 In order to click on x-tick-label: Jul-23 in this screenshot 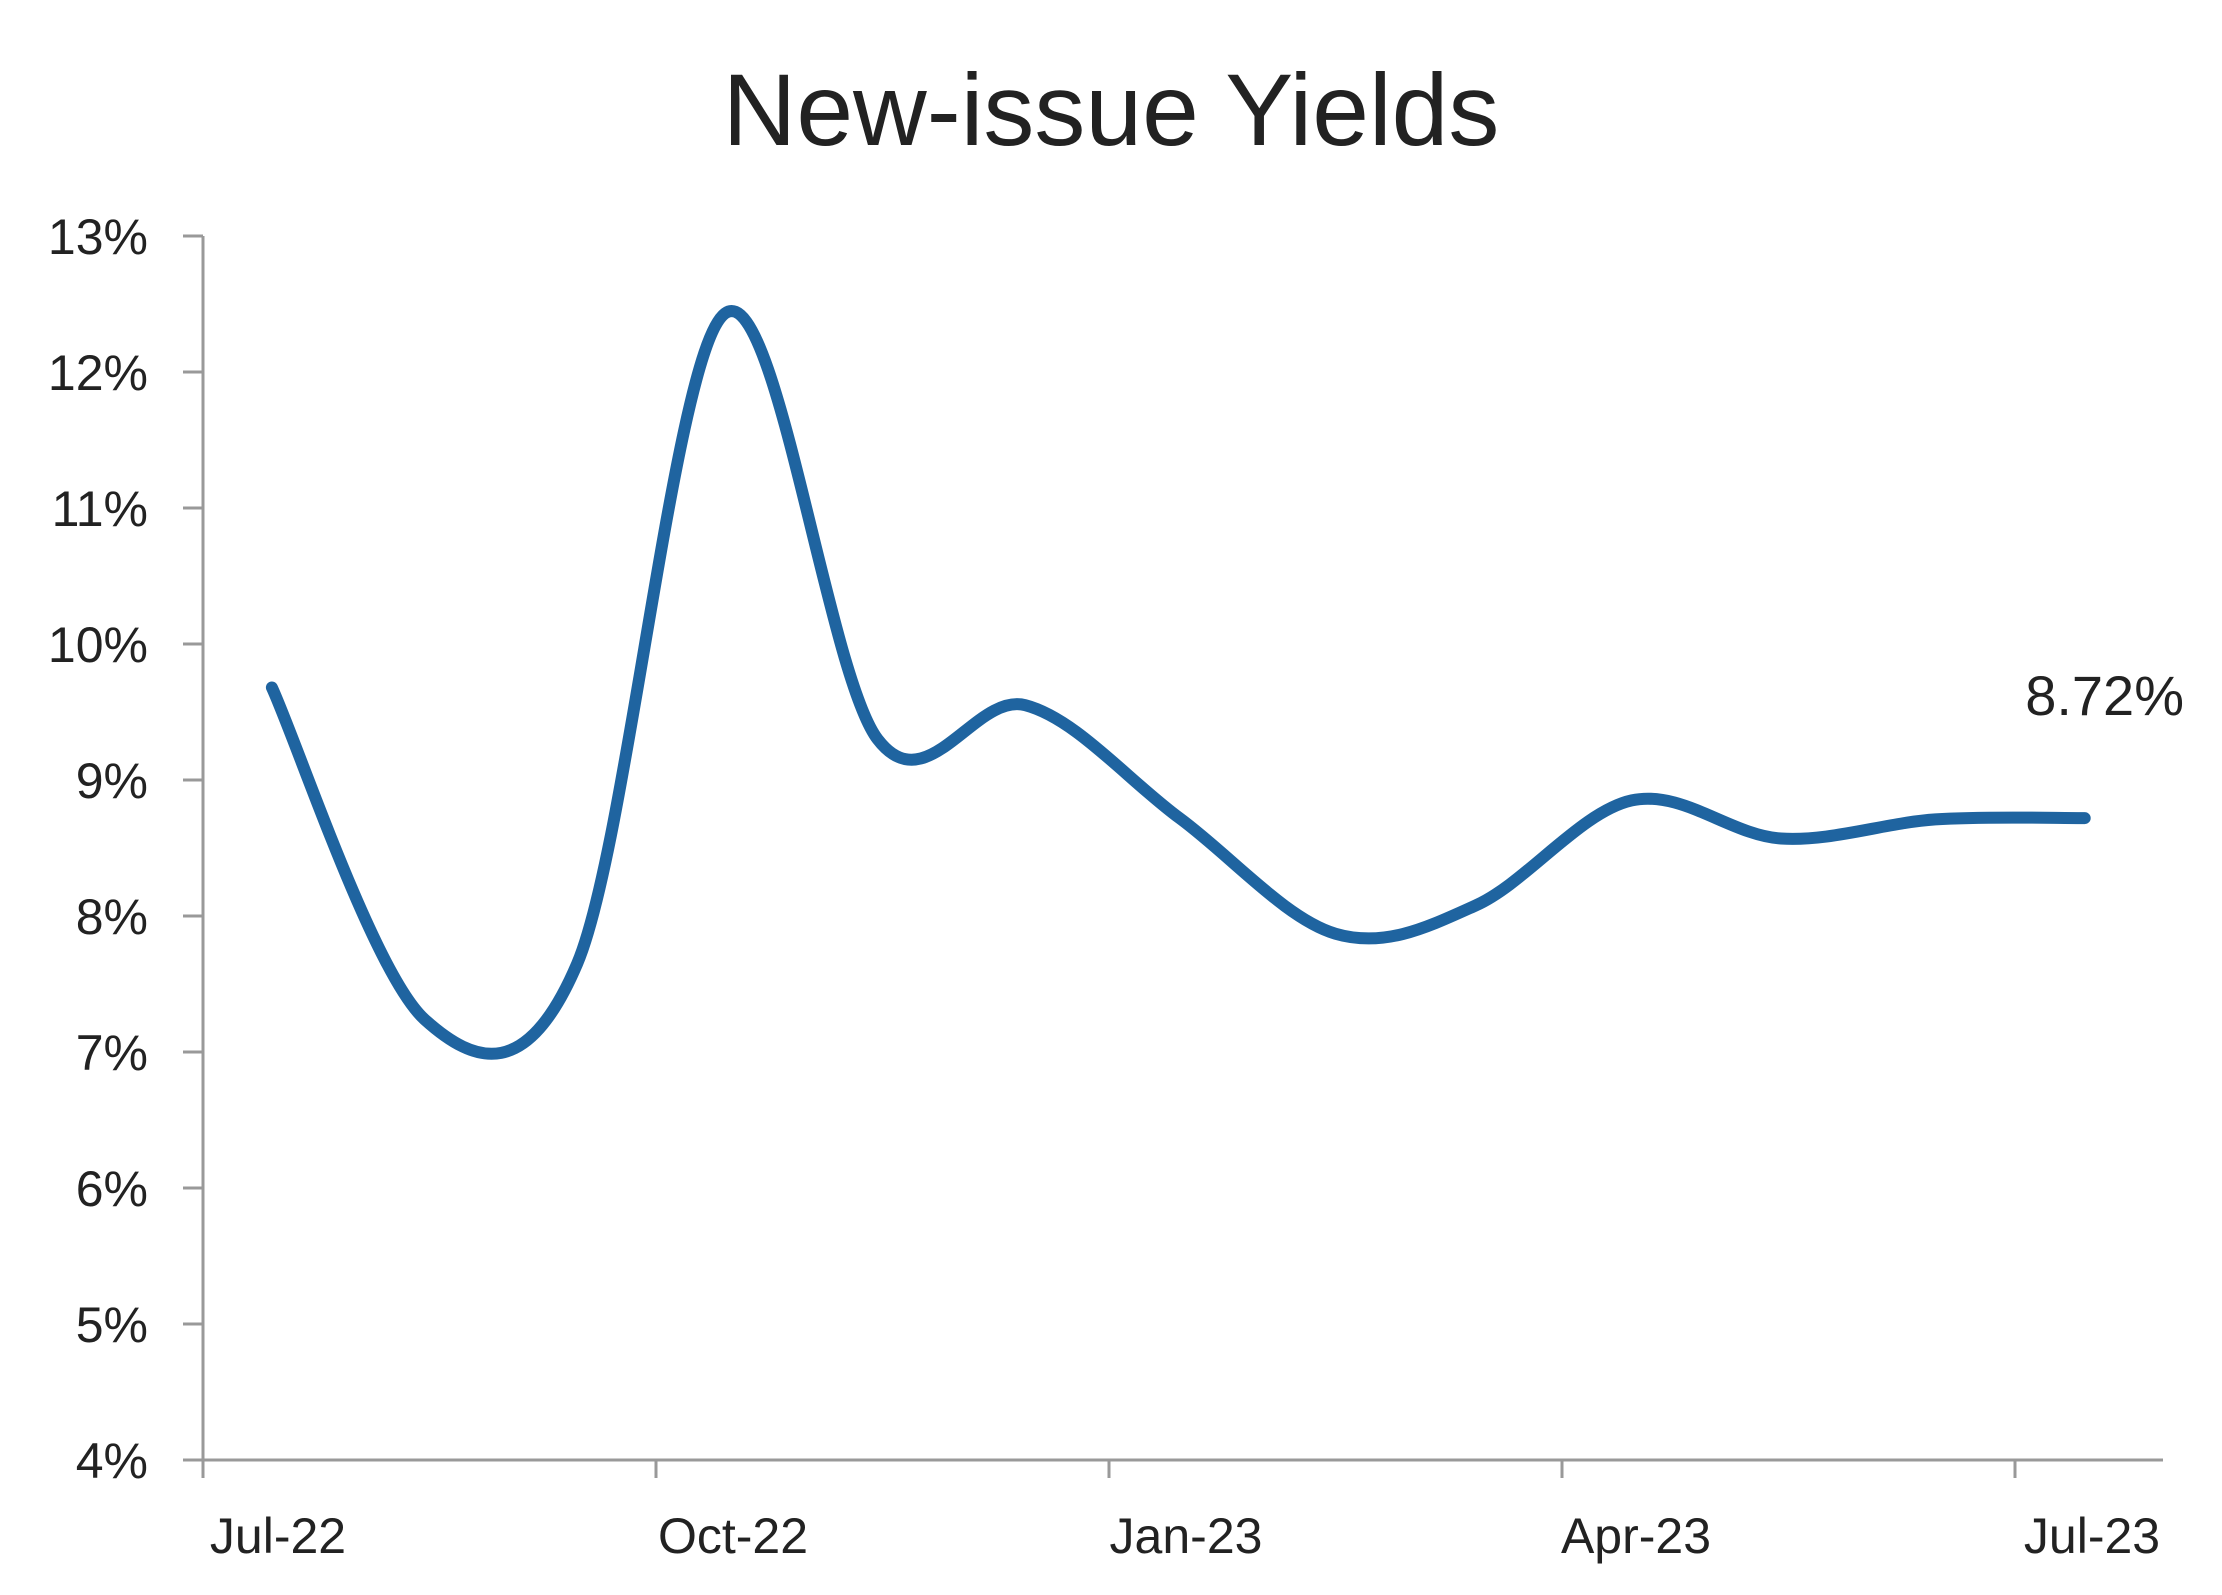, I will do `click(2092, 1536)`.